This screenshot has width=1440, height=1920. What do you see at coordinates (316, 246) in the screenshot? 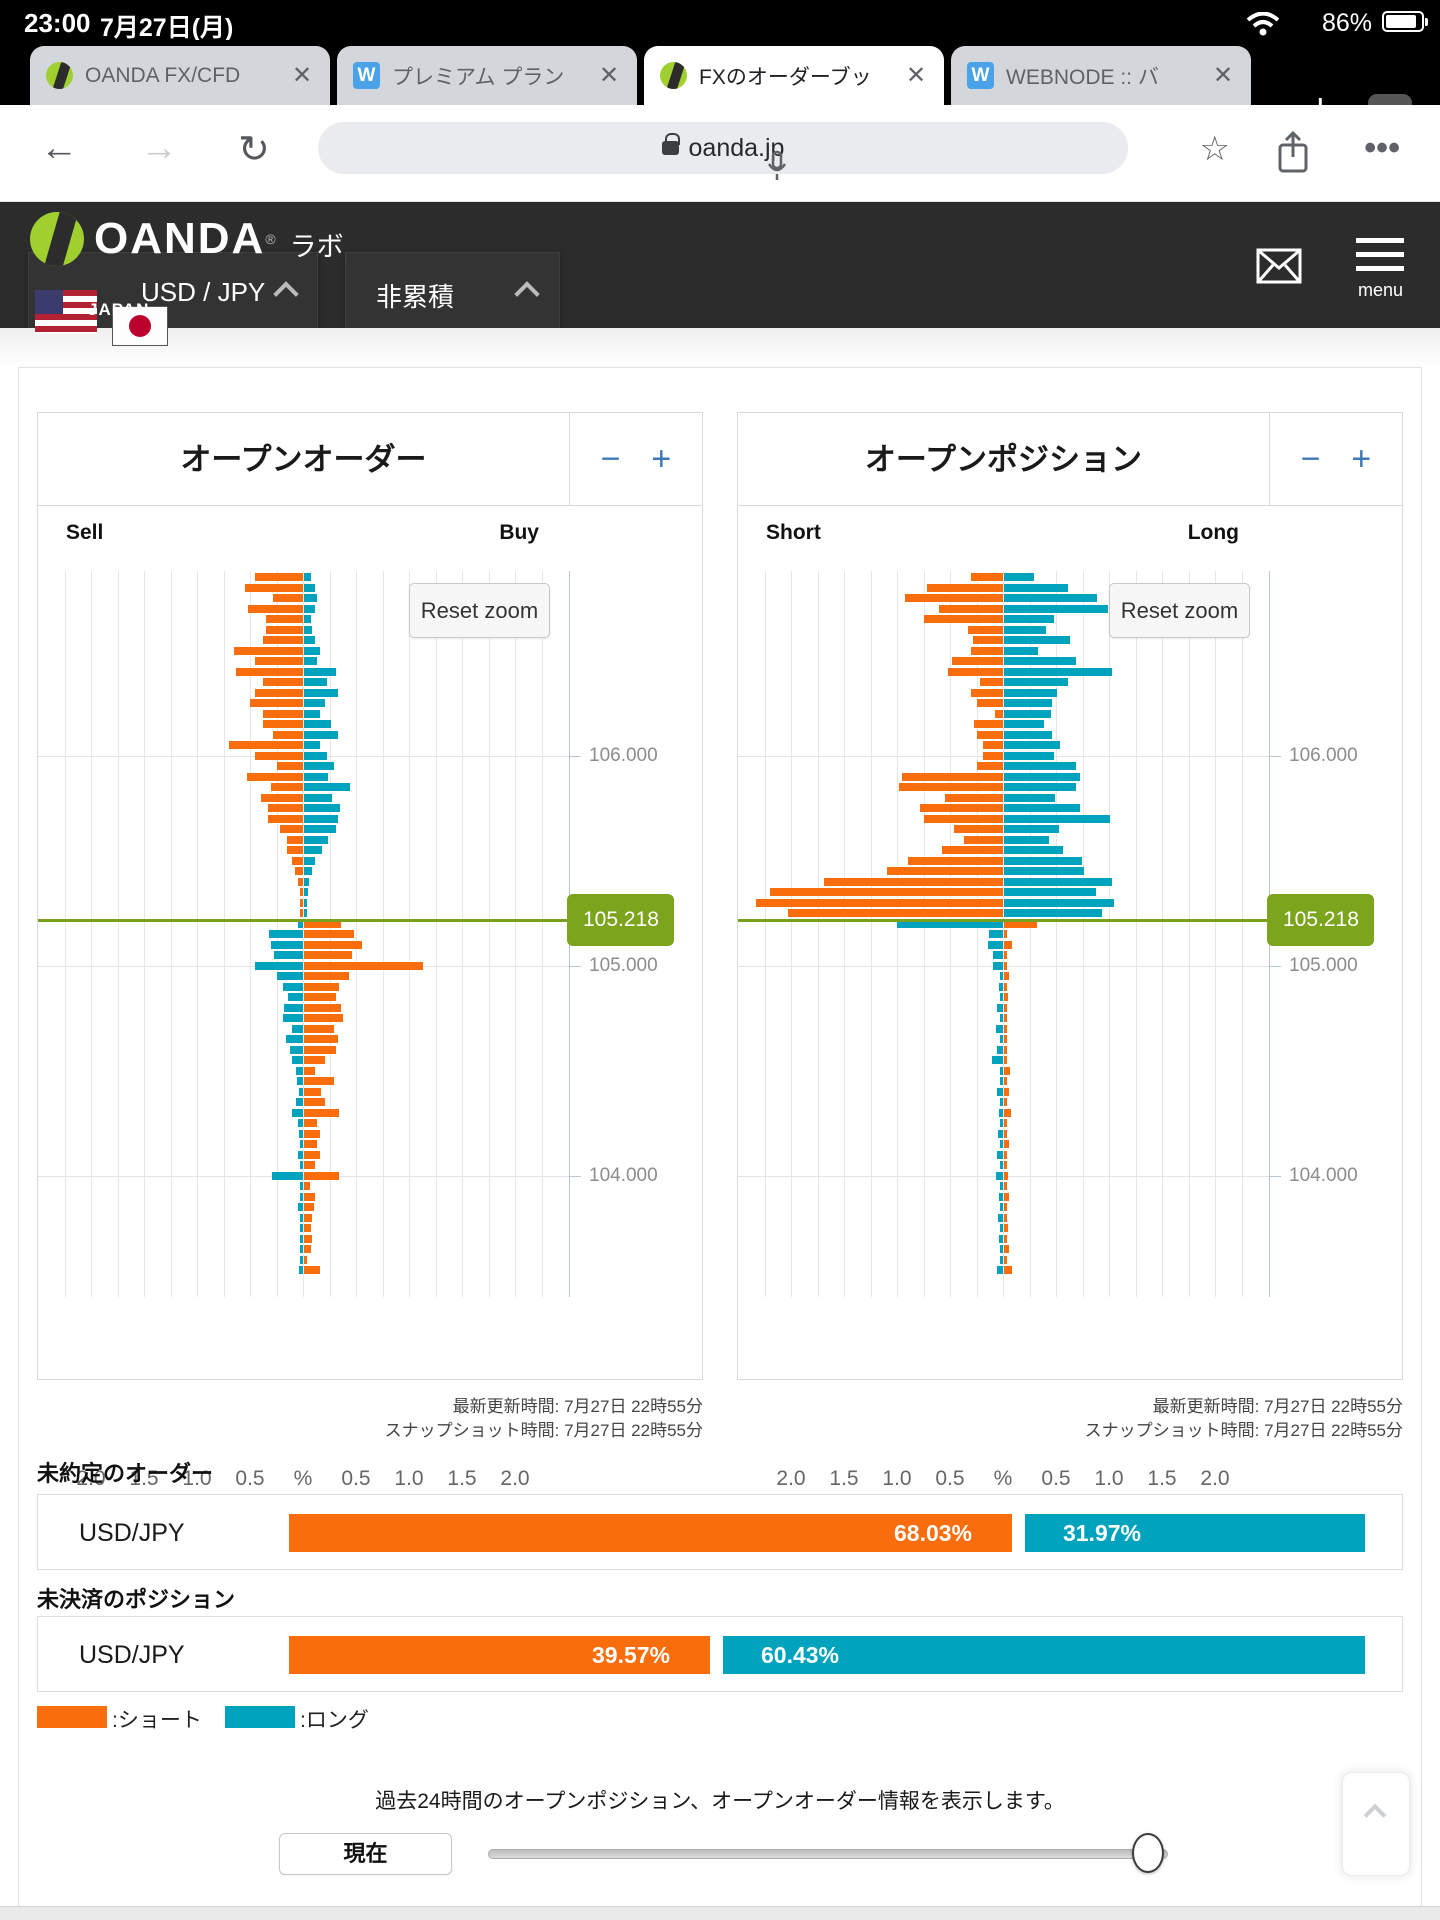
I see `brand-suffix: ラボ` at bounding box center [316, 246].